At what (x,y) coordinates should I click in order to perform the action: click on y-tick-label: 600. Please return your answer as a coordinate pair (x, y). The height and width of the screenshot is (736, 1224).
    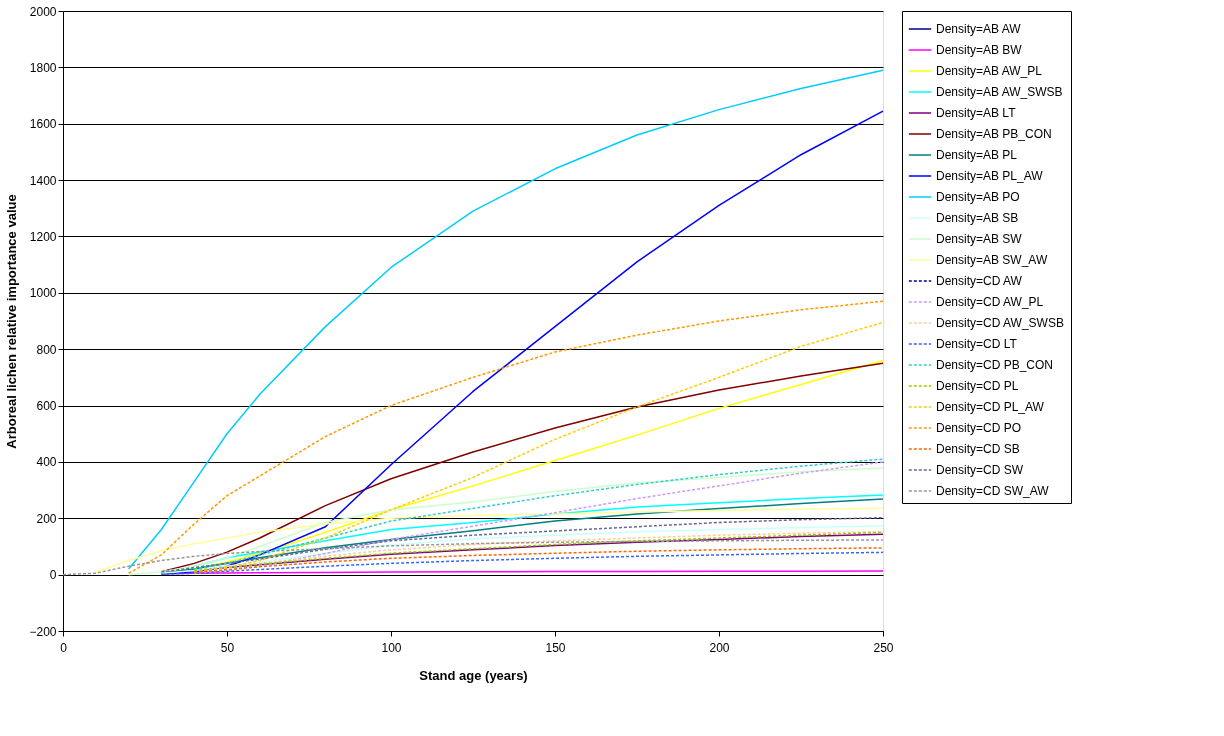
    Looking at the image, I should click on (46, 406).